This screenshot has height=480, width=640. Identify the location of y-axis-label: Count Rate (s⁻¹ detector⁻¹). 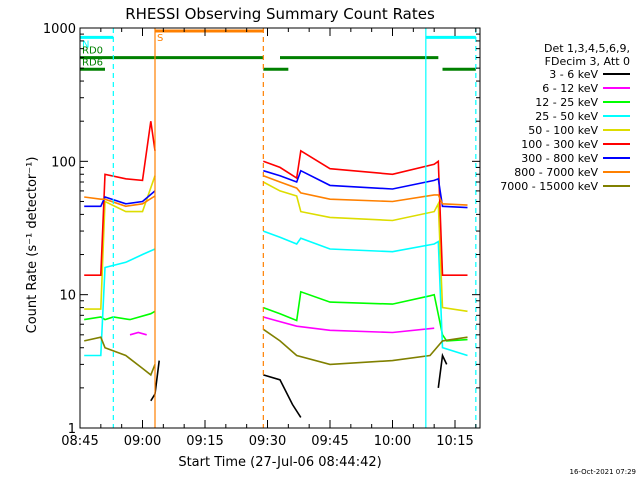
(32, 245).